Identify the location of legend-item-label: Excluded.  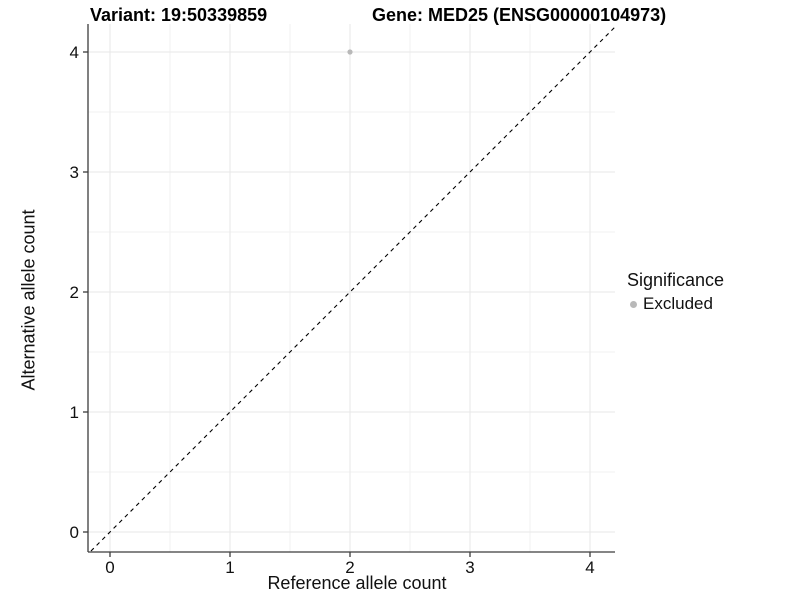
(678, 303).